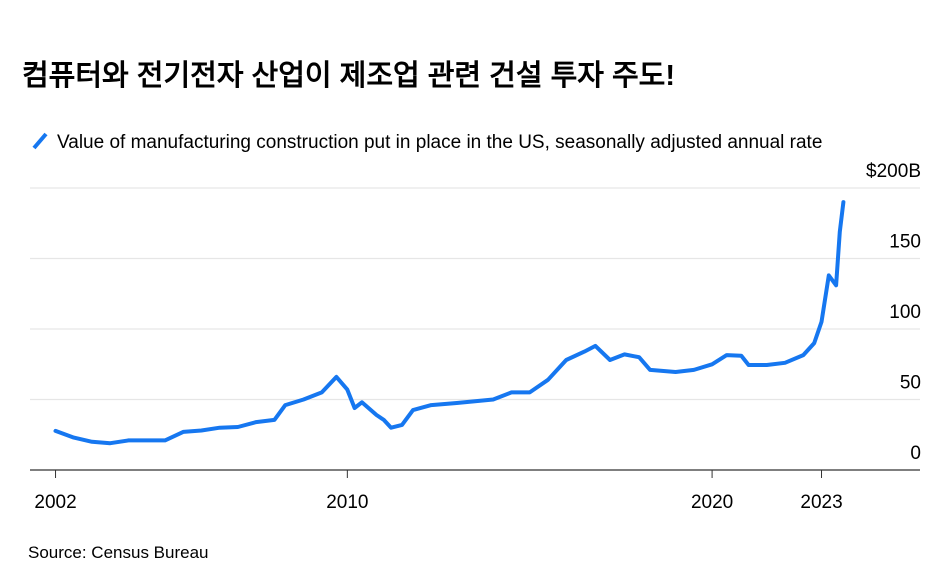  Describe the element at coordinates (910, 383) in the screenshot. I see `y-tick-label: 50` at that location.